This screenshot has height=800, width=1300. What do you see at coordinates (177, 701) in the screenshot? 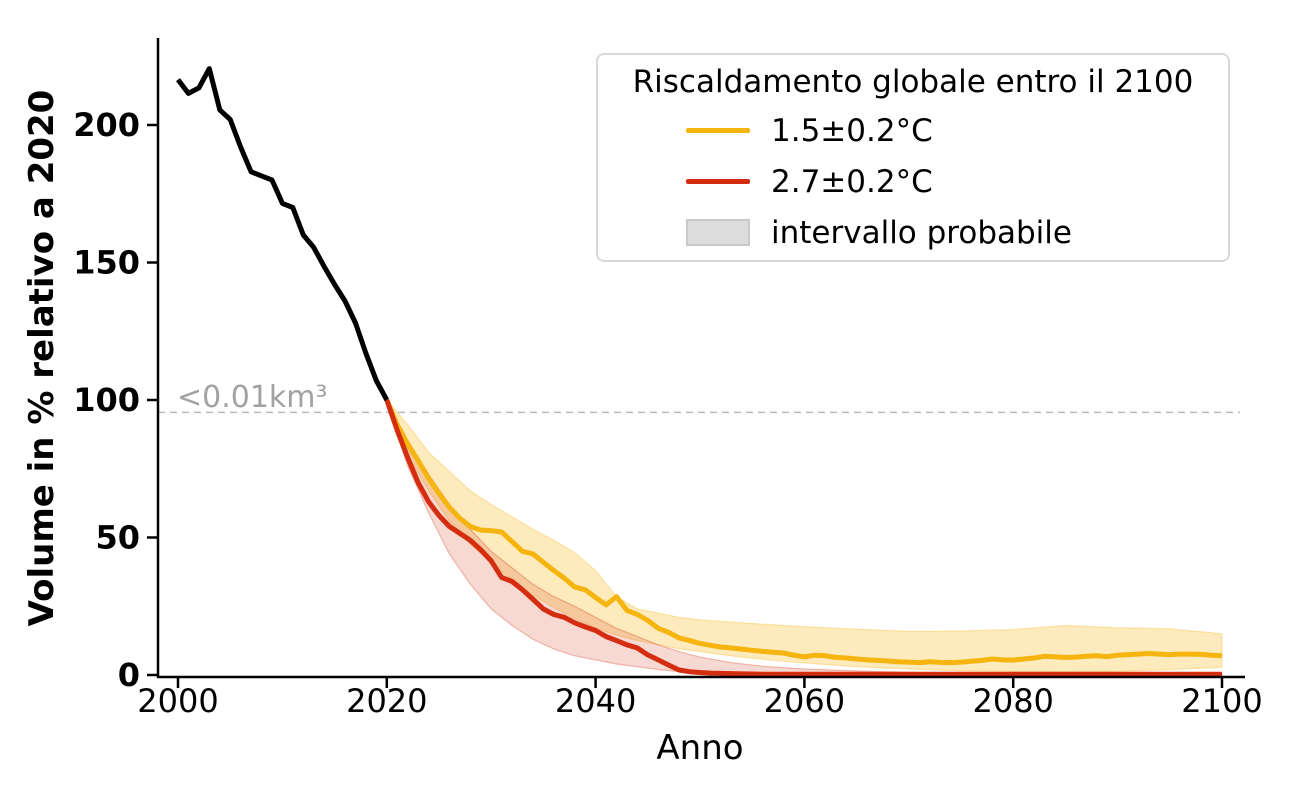
I see `x-tick-label: 2000` at bounding box center [177, 701].